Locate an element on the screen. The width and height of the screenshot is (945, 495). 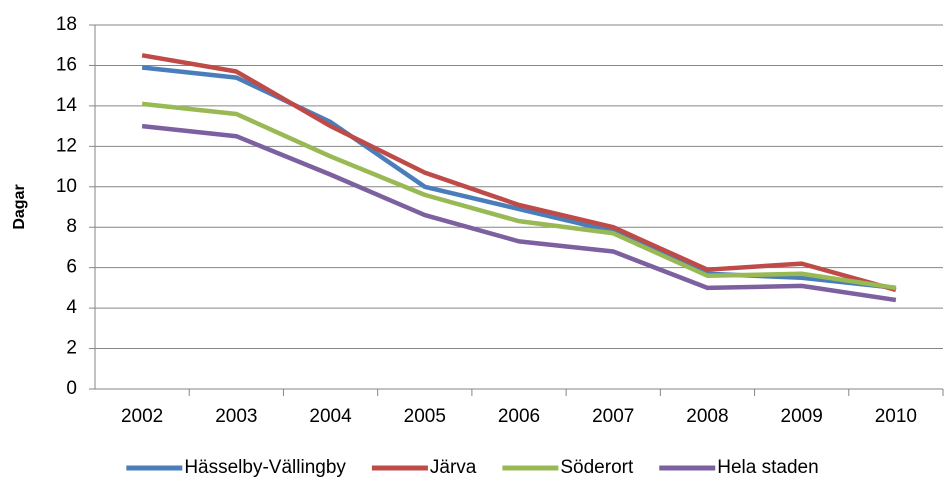
legend-label: Söderort is located at coordinates (597, 467).